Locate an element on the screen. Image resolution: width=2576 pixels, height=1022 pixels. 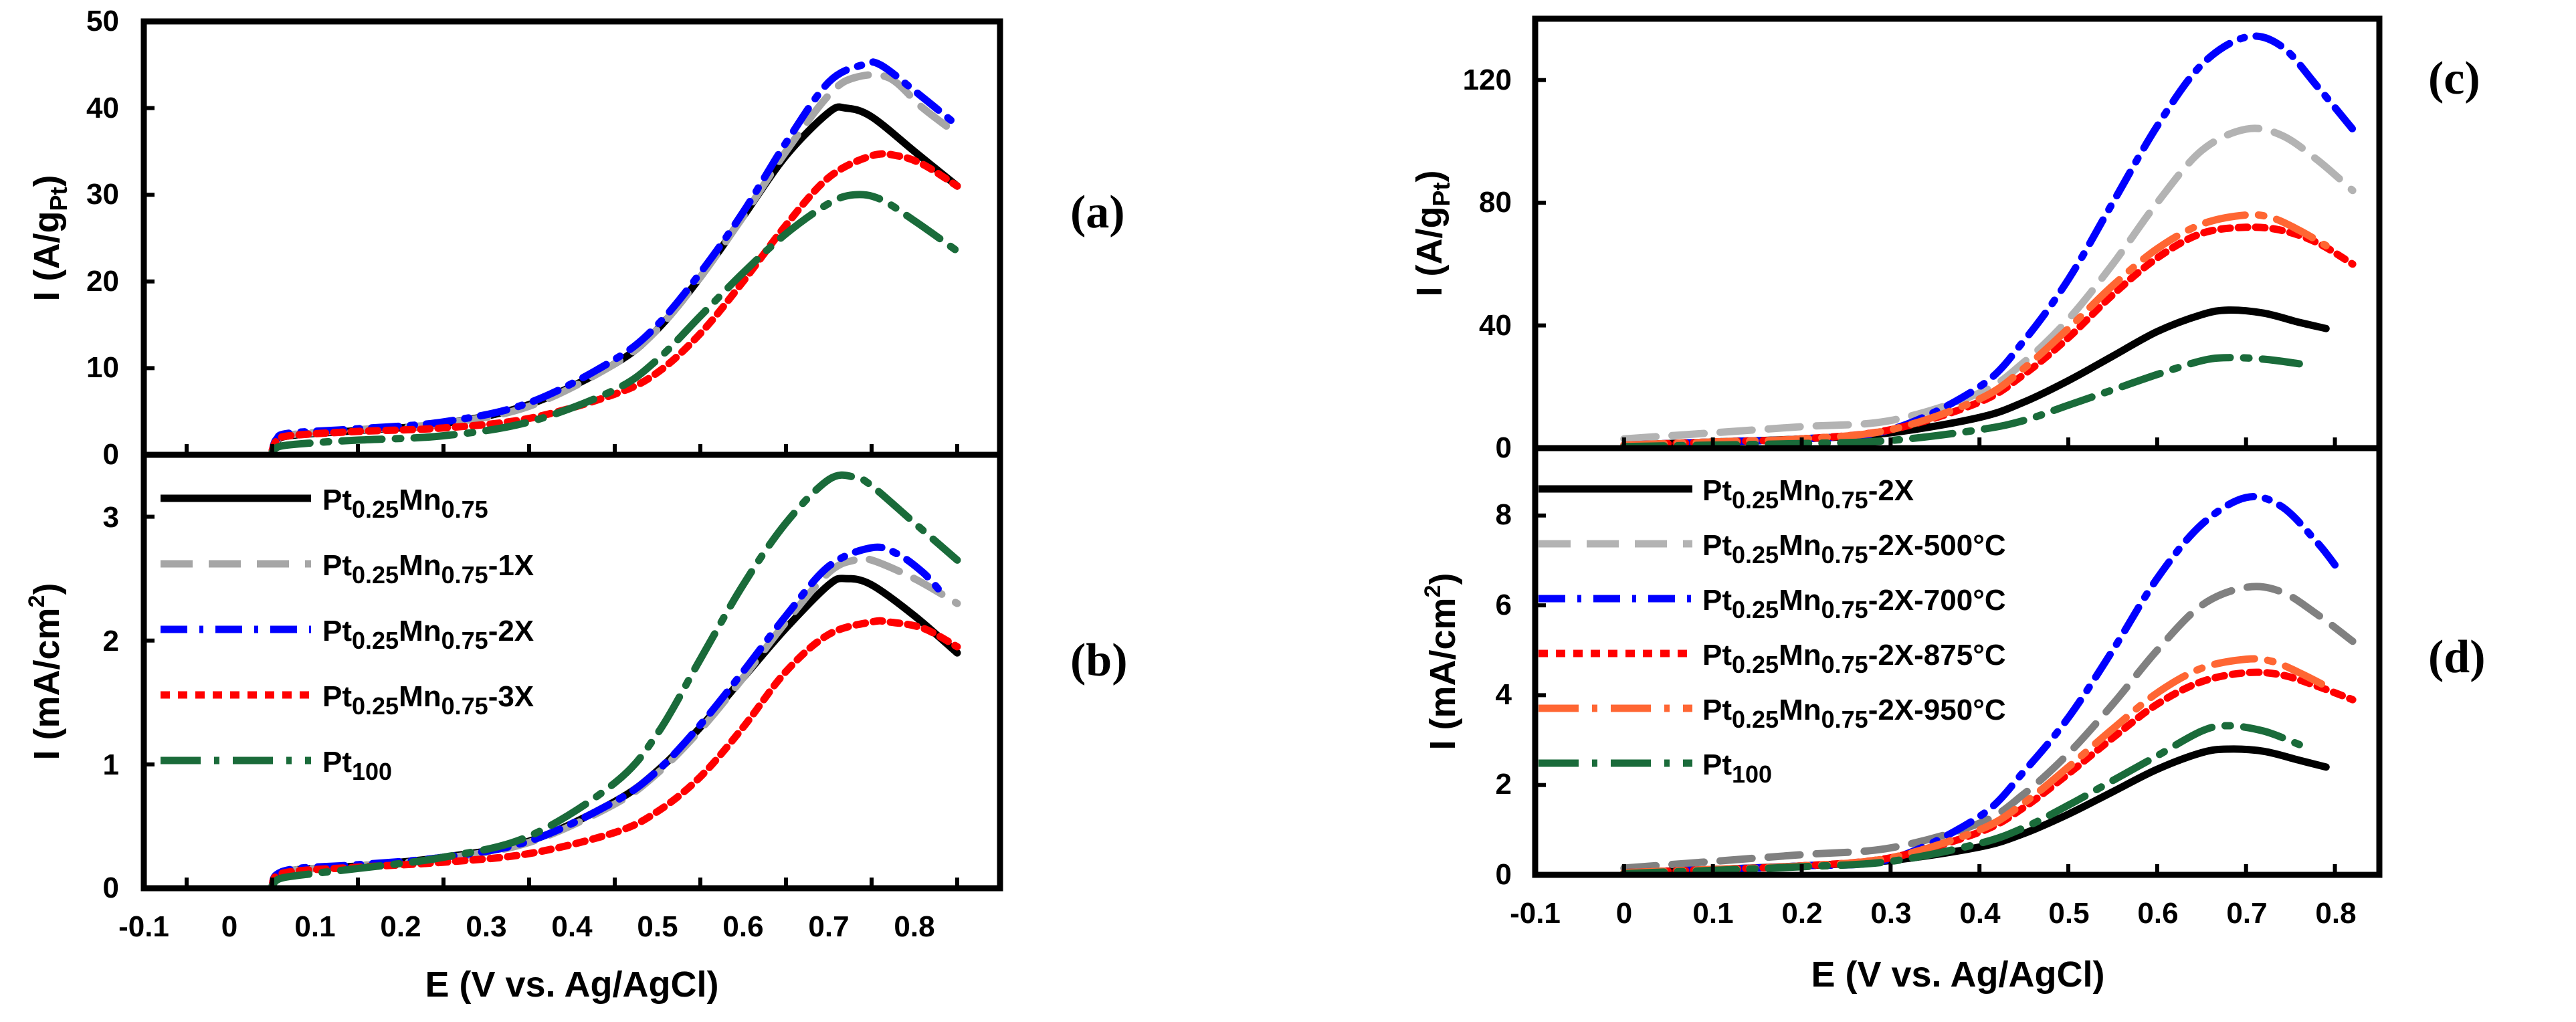
legend-right-label-0: Pt0.25Mn0.75-2X is located at coordinates (1808, 494).